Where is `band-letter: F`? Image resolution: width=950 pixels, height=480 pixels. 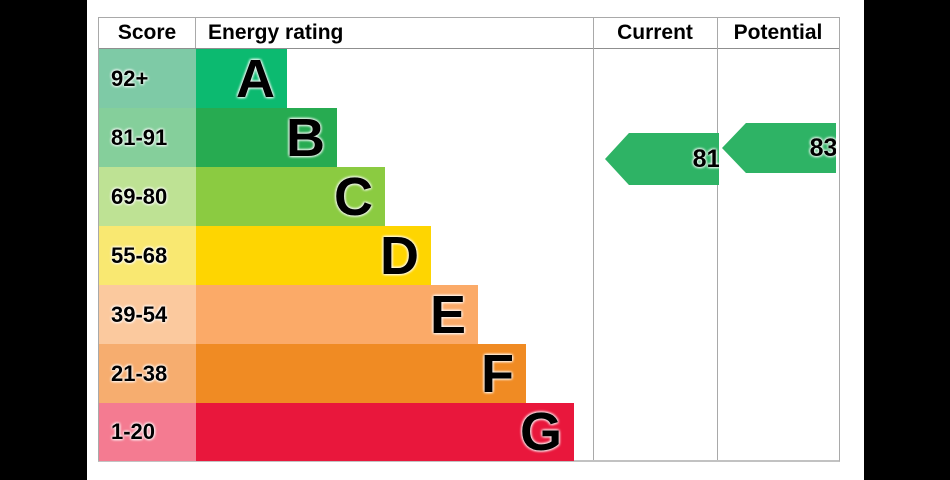 band-letter: F is located at coordinates (497, 373).